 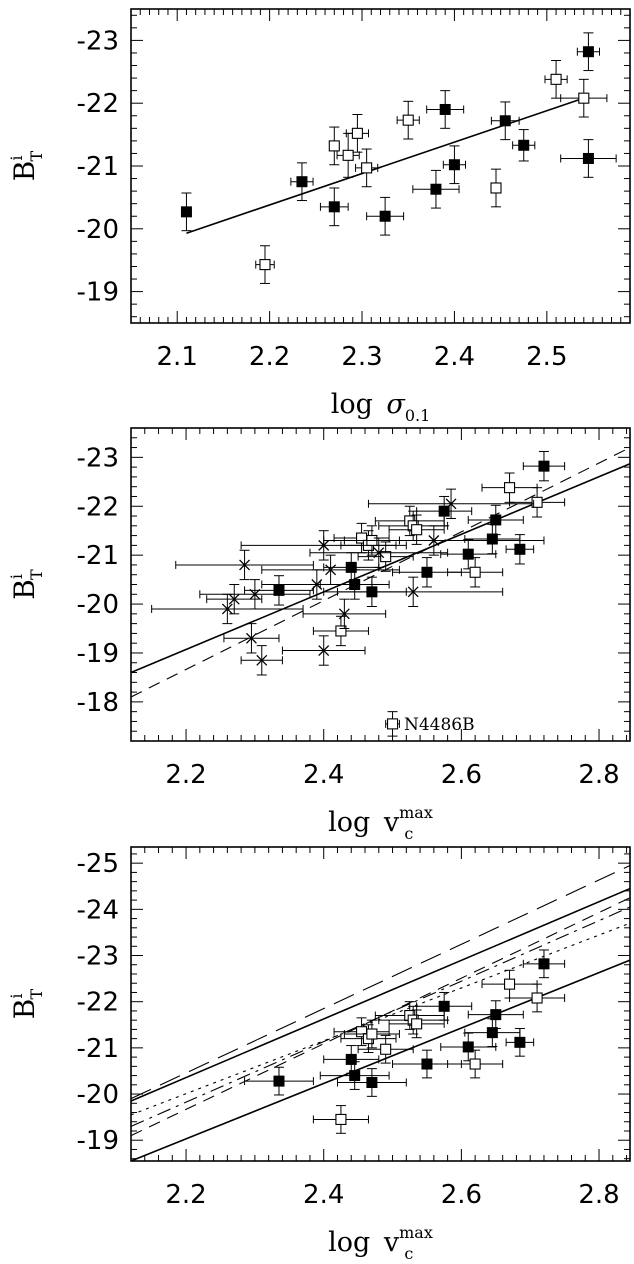 I want to click on fit-line-dash-dot, so click(x=380, y=1016).